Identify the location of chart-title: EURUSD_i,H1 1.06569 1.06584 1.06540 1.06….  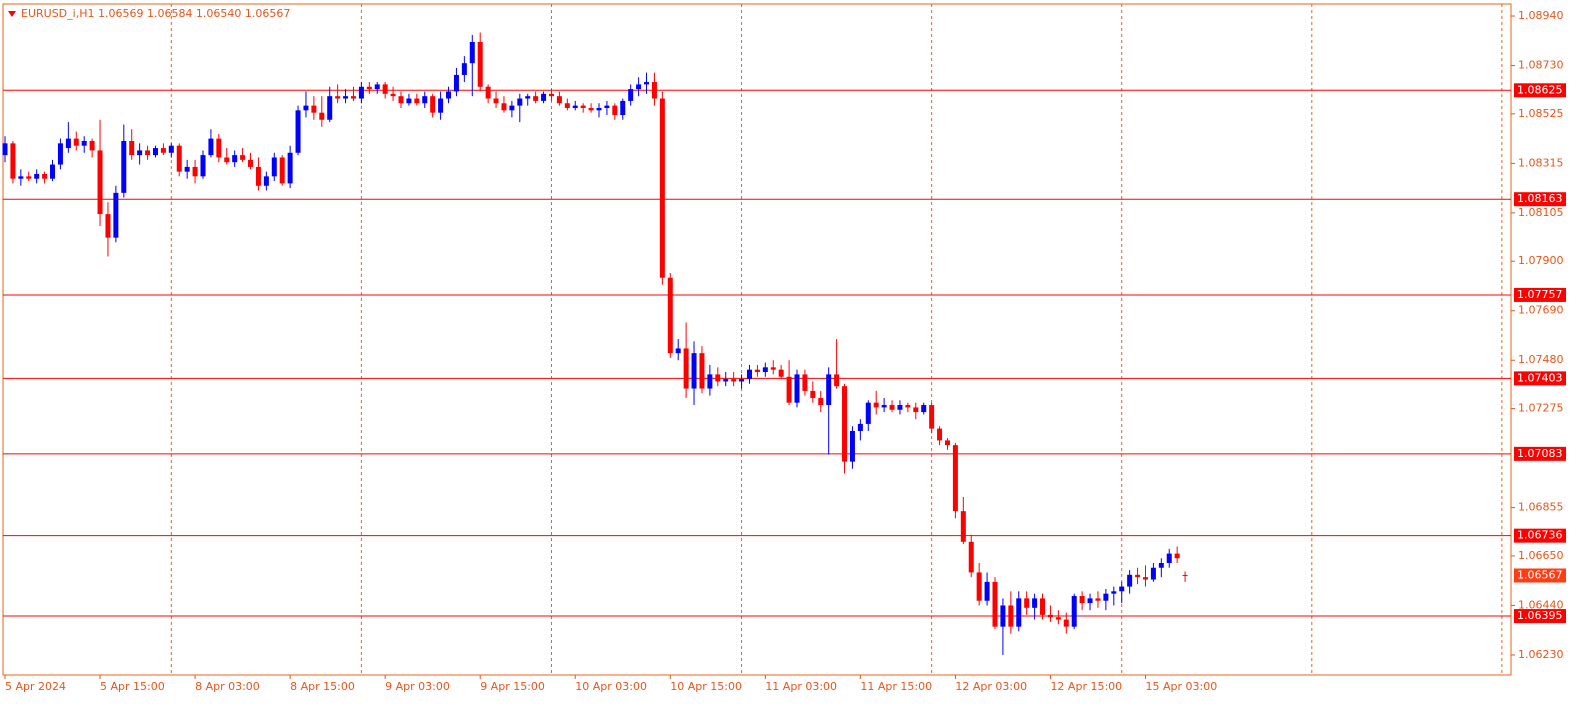
(155, 13).